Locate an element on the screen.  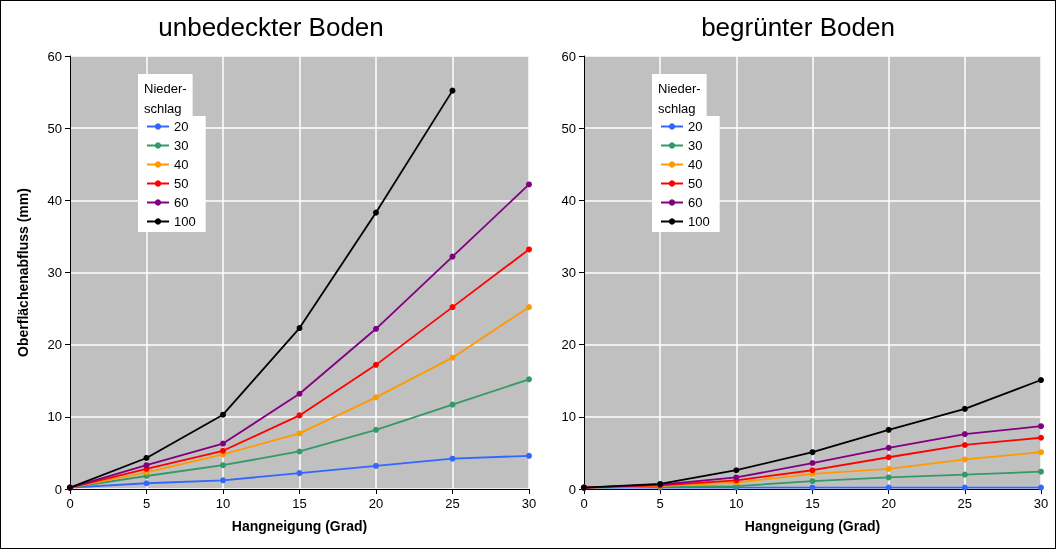
y-axis-title: Oberflächenabfluss (mm) is located at coordinates (23, 272).